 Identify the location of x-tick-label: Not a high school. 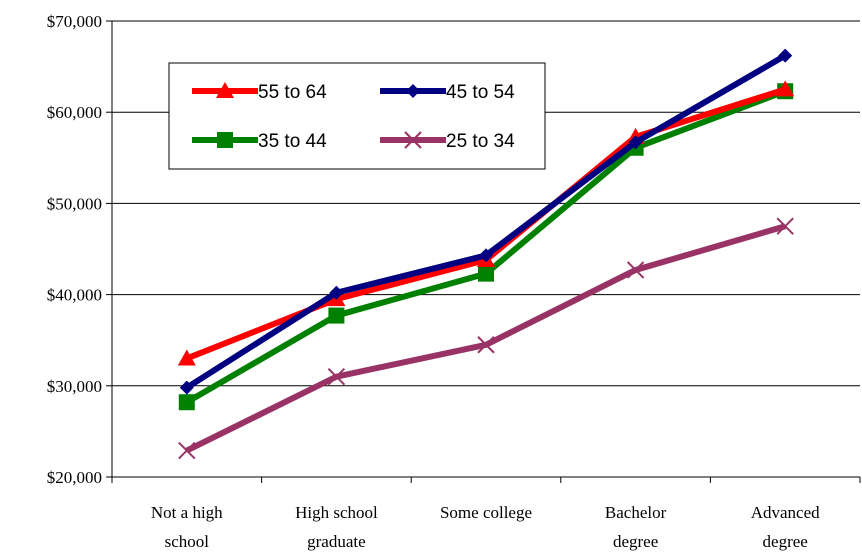
(187, 527).